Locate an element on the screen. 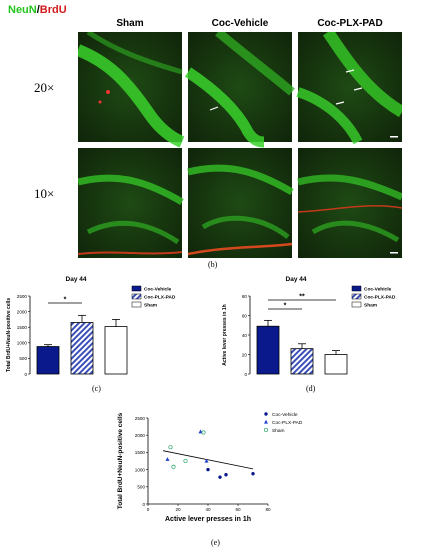 Image resolution: width=431 pixels, height=550 pixels. y-tick-label: 80 is located at coordinates (245, 296).